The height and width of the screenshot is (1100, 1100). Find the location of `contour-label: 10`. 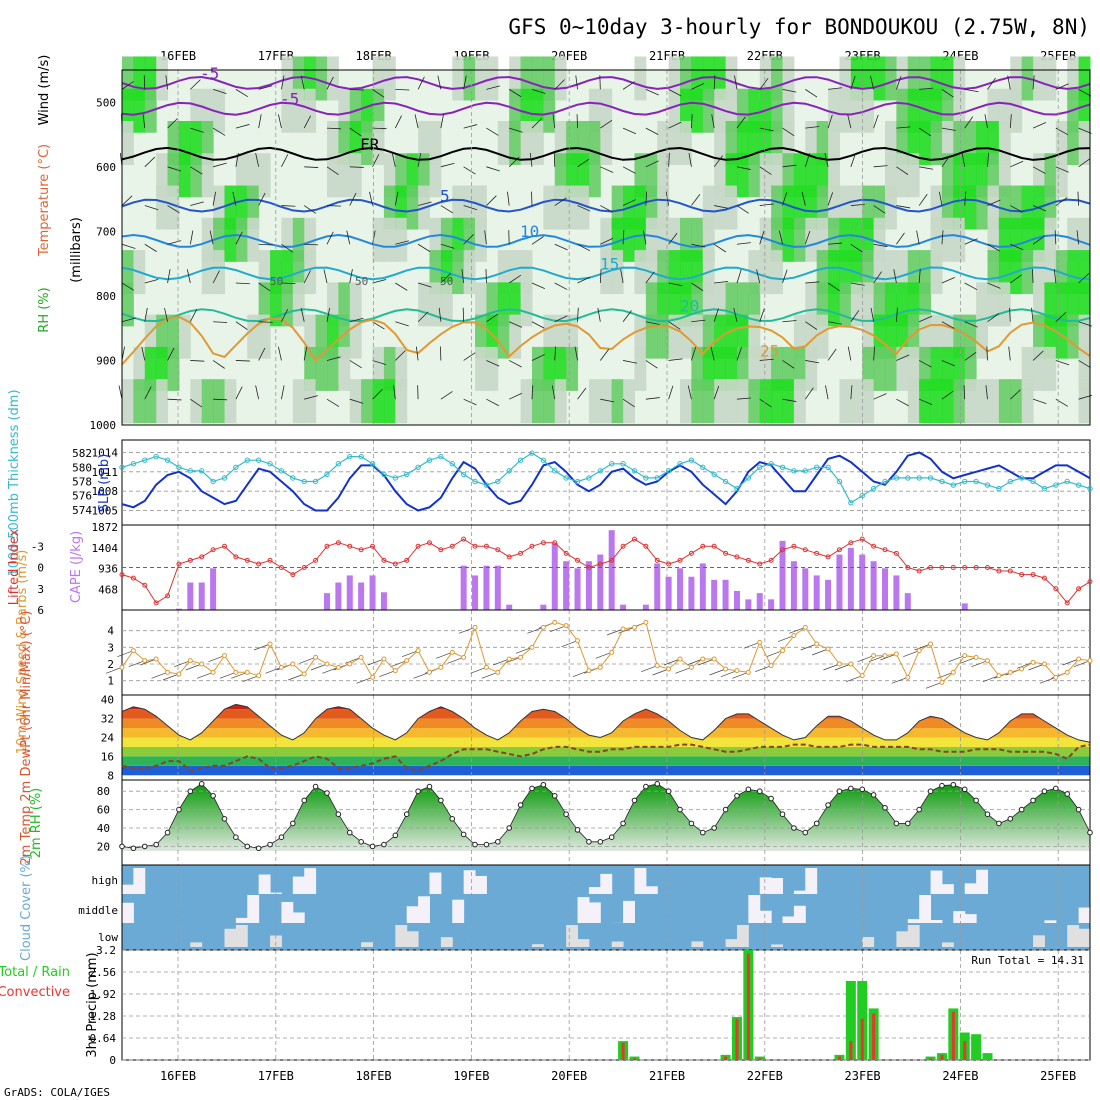

contour-label: 10 is located at coordinates (529, 231).